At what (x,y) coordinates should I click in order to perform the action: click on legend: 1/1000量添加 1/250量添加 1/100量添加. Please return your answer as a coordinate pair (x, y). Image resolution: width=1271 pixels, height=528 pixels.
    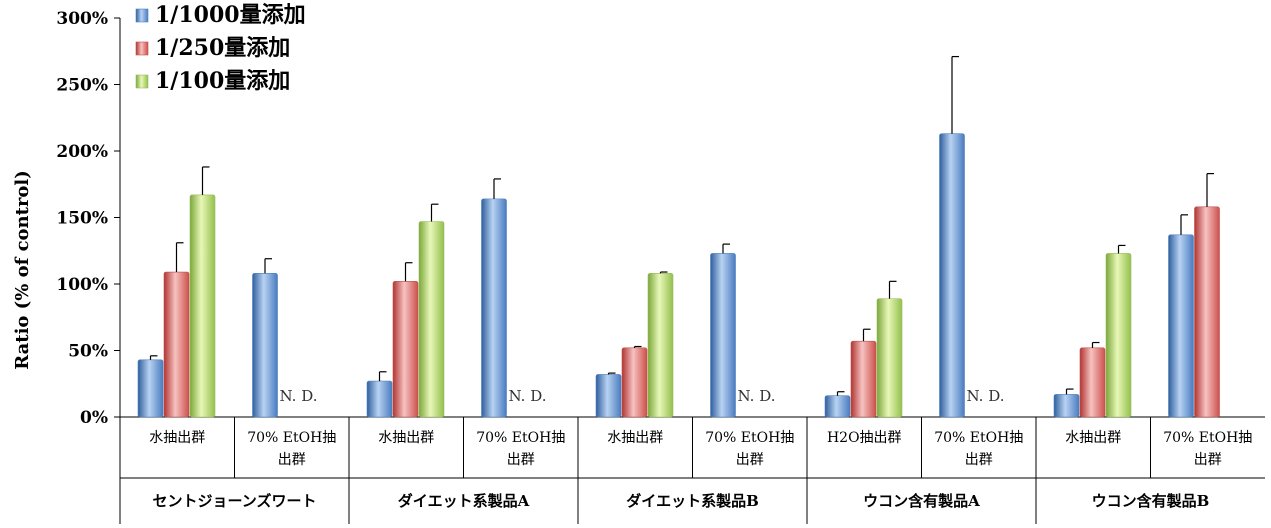
    Looking at the image, I should click on (220, 48).